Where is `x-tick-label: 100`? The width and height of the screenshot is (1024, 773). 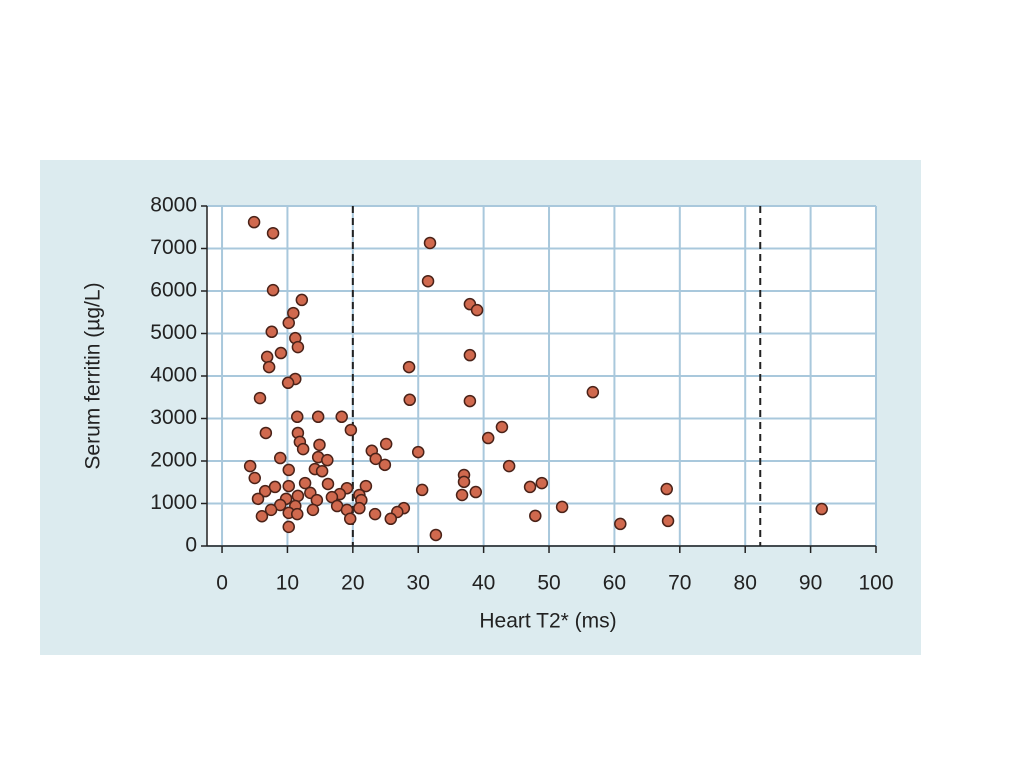
x-tick-label: 100 is located at coordinates (875, 583).